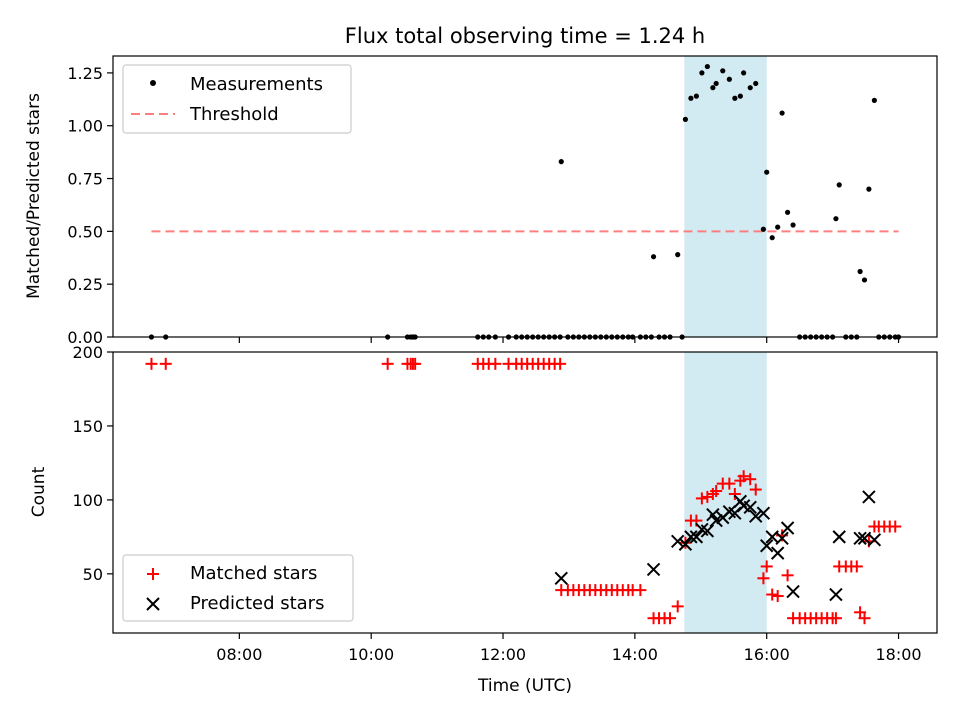  Describe the element at coordinates (85, 126) in the screenshot. I see `y-tick-label: 1.00` at that location.